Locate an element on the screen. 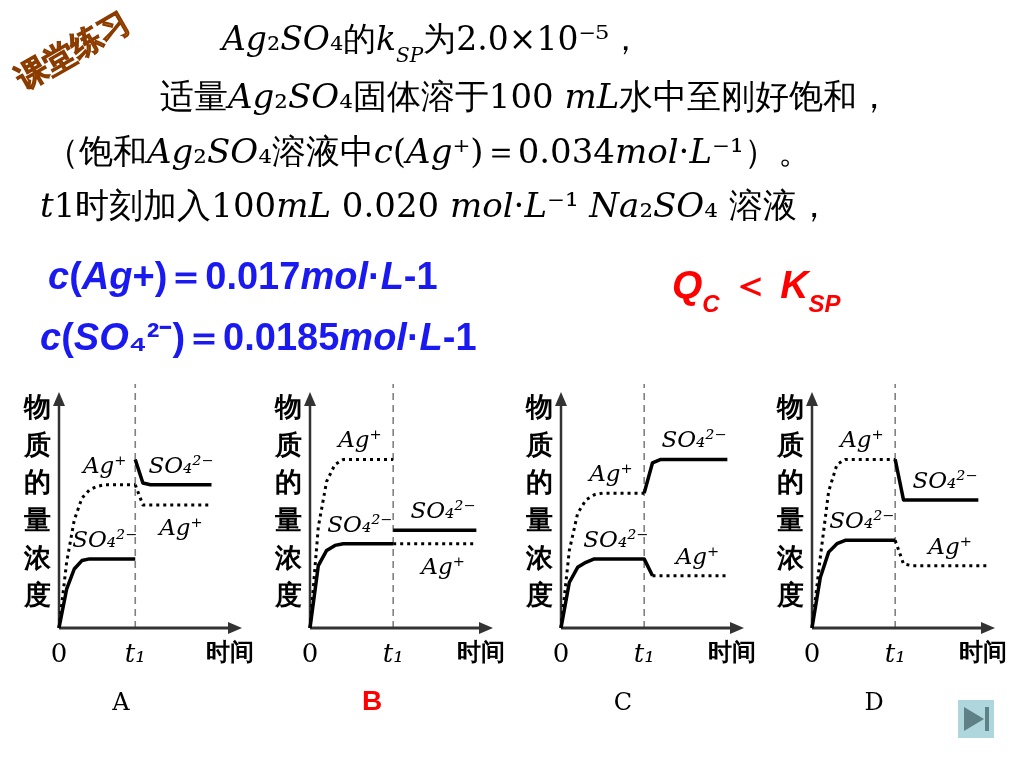  text: c(Ag+)＝0.017mol·L-1 is located at coordinates (243, 276).